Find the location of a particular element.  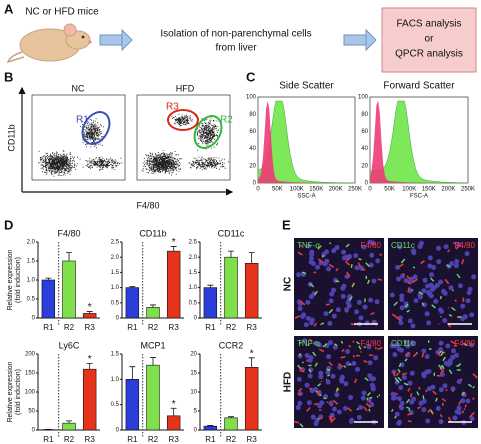

plot-title: Forward Scatter is located at coordinates (419, 86).